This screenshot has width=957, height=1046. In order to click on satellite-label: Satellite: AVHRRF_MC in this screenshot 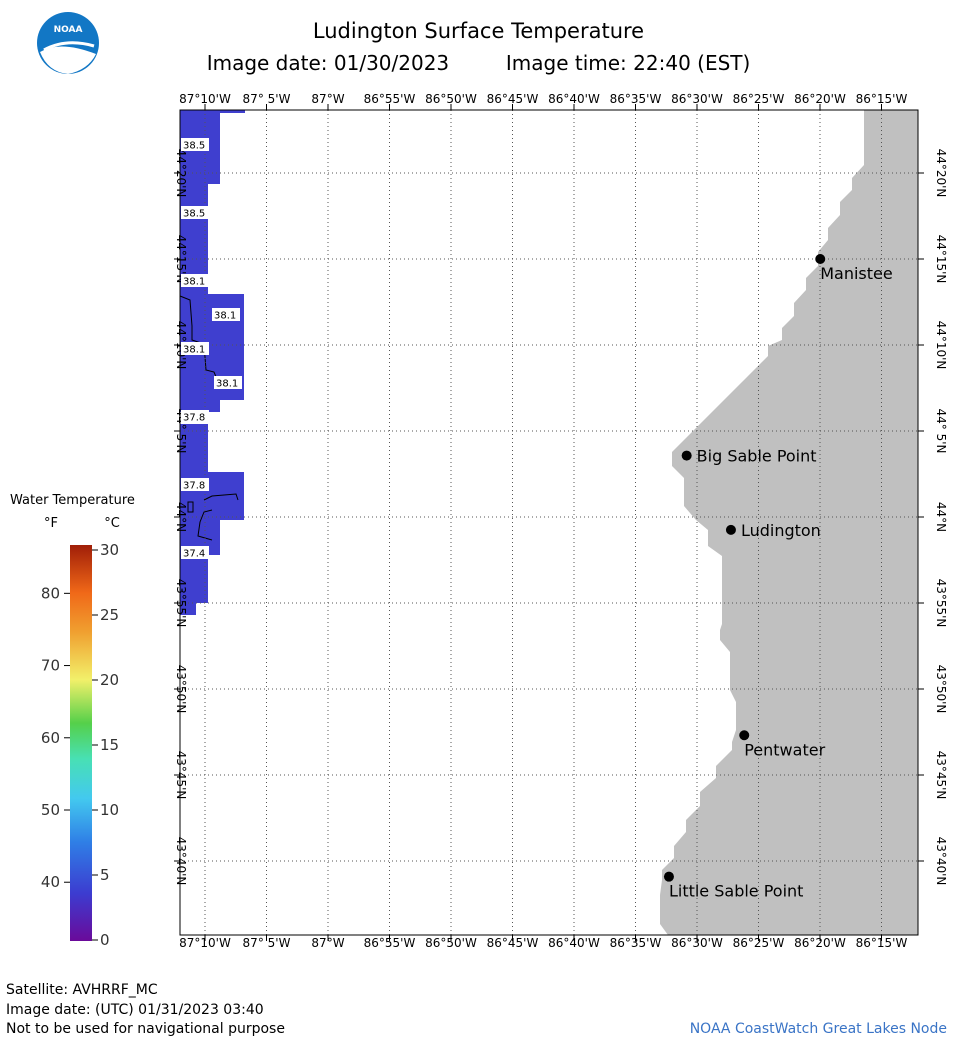, I will do `click(82, 990)`.